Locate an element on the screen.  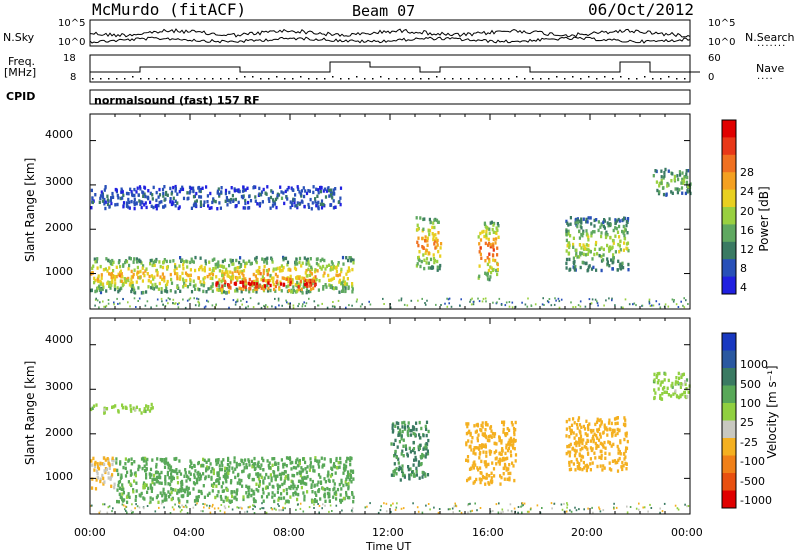
power-cb-12: 12 is located at coordinates (747, 249).